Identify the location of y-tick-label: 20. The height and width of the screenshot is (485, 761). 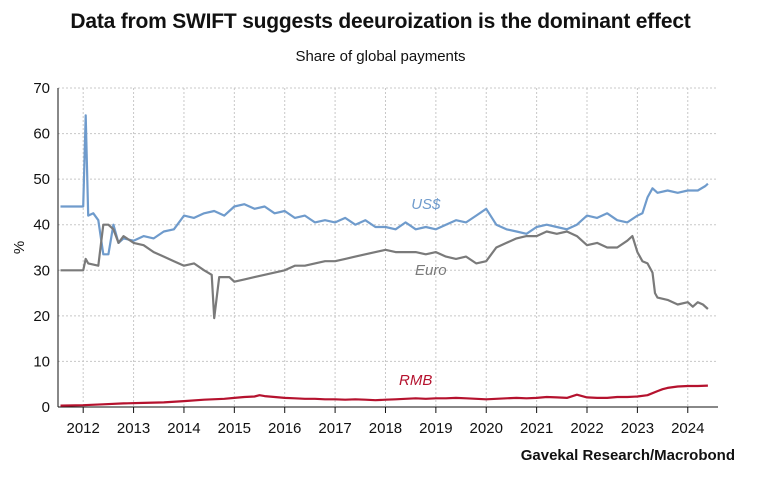
(41, 316).